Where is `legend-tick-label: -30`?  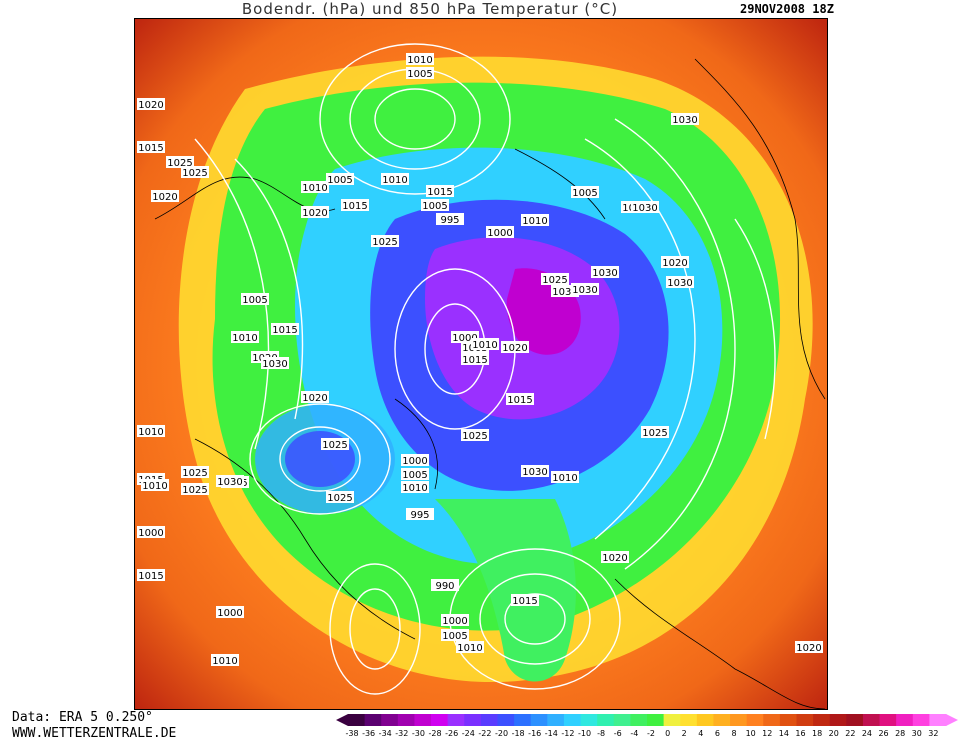
legend-tick-label: -30 is located at coordinates (418, 733).